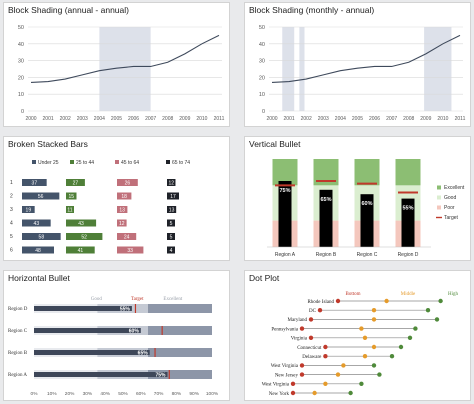  I want to click on bar-value-label: 43, so click(81, 224).